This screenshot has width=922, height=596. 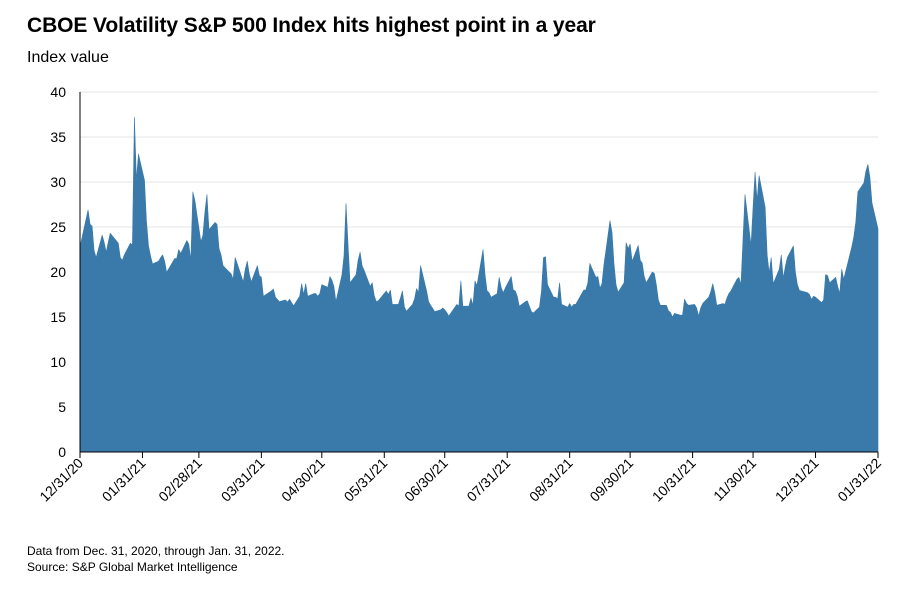 I want to click on x-tick-label: 01/31/22, so click(x=859, y=480).